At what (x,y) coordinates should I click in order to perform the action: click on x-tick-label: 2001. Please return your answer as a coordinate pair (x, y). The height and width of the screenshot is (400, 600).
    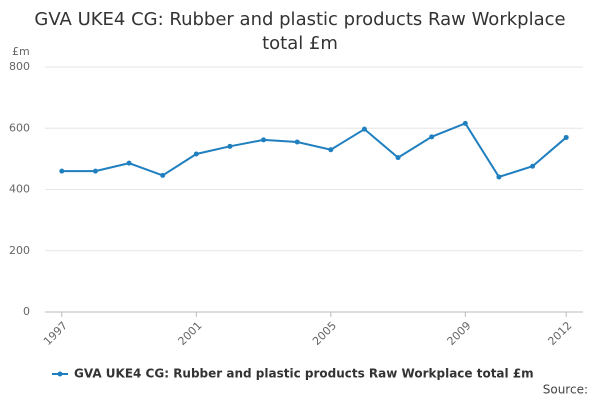
    Looking at the image, I should click on (190, 333).